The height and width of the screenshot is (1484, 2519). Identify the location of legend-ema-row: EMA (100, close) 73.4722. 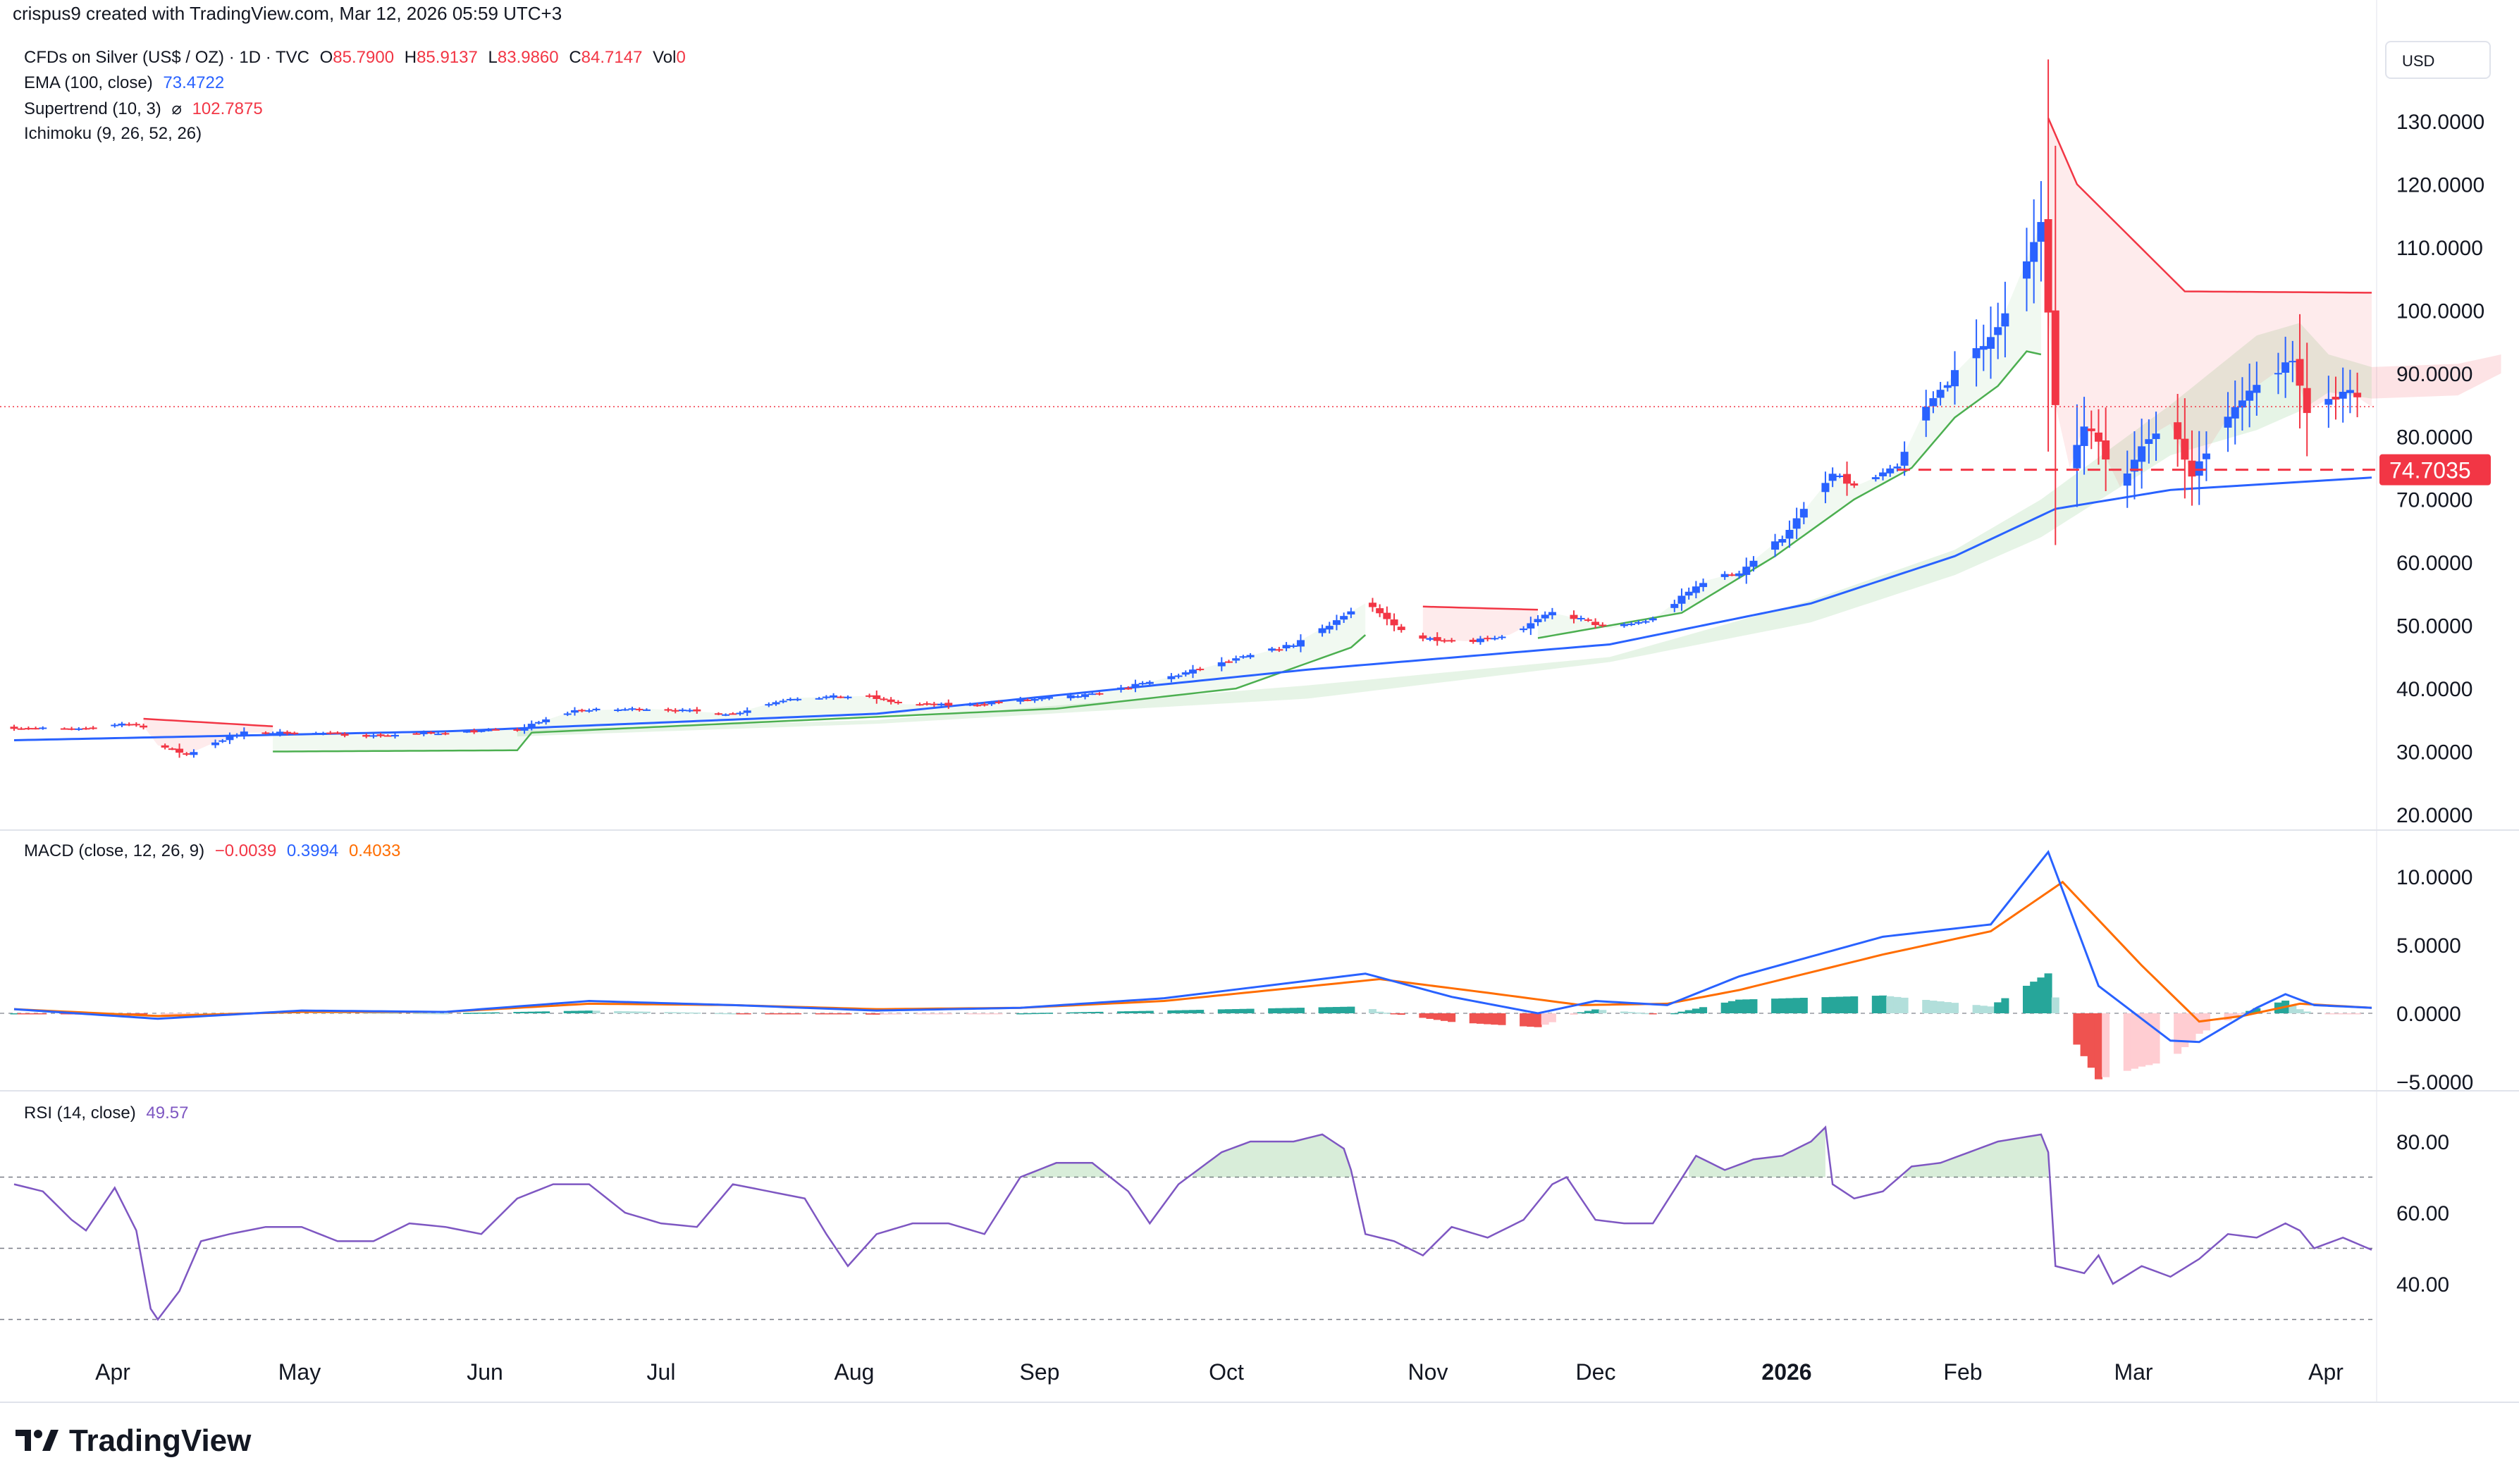
(127, 83).